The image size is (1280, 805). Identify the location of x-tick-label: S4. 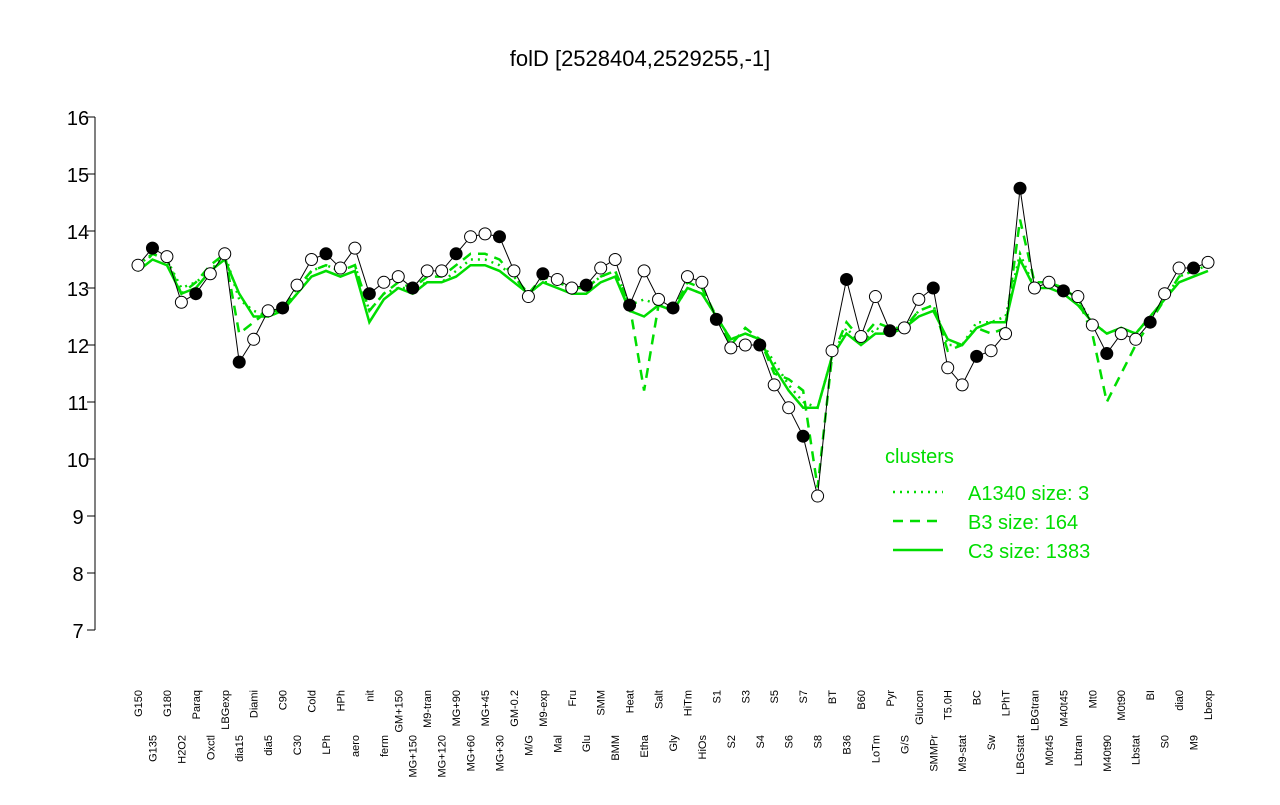
(761, 741).